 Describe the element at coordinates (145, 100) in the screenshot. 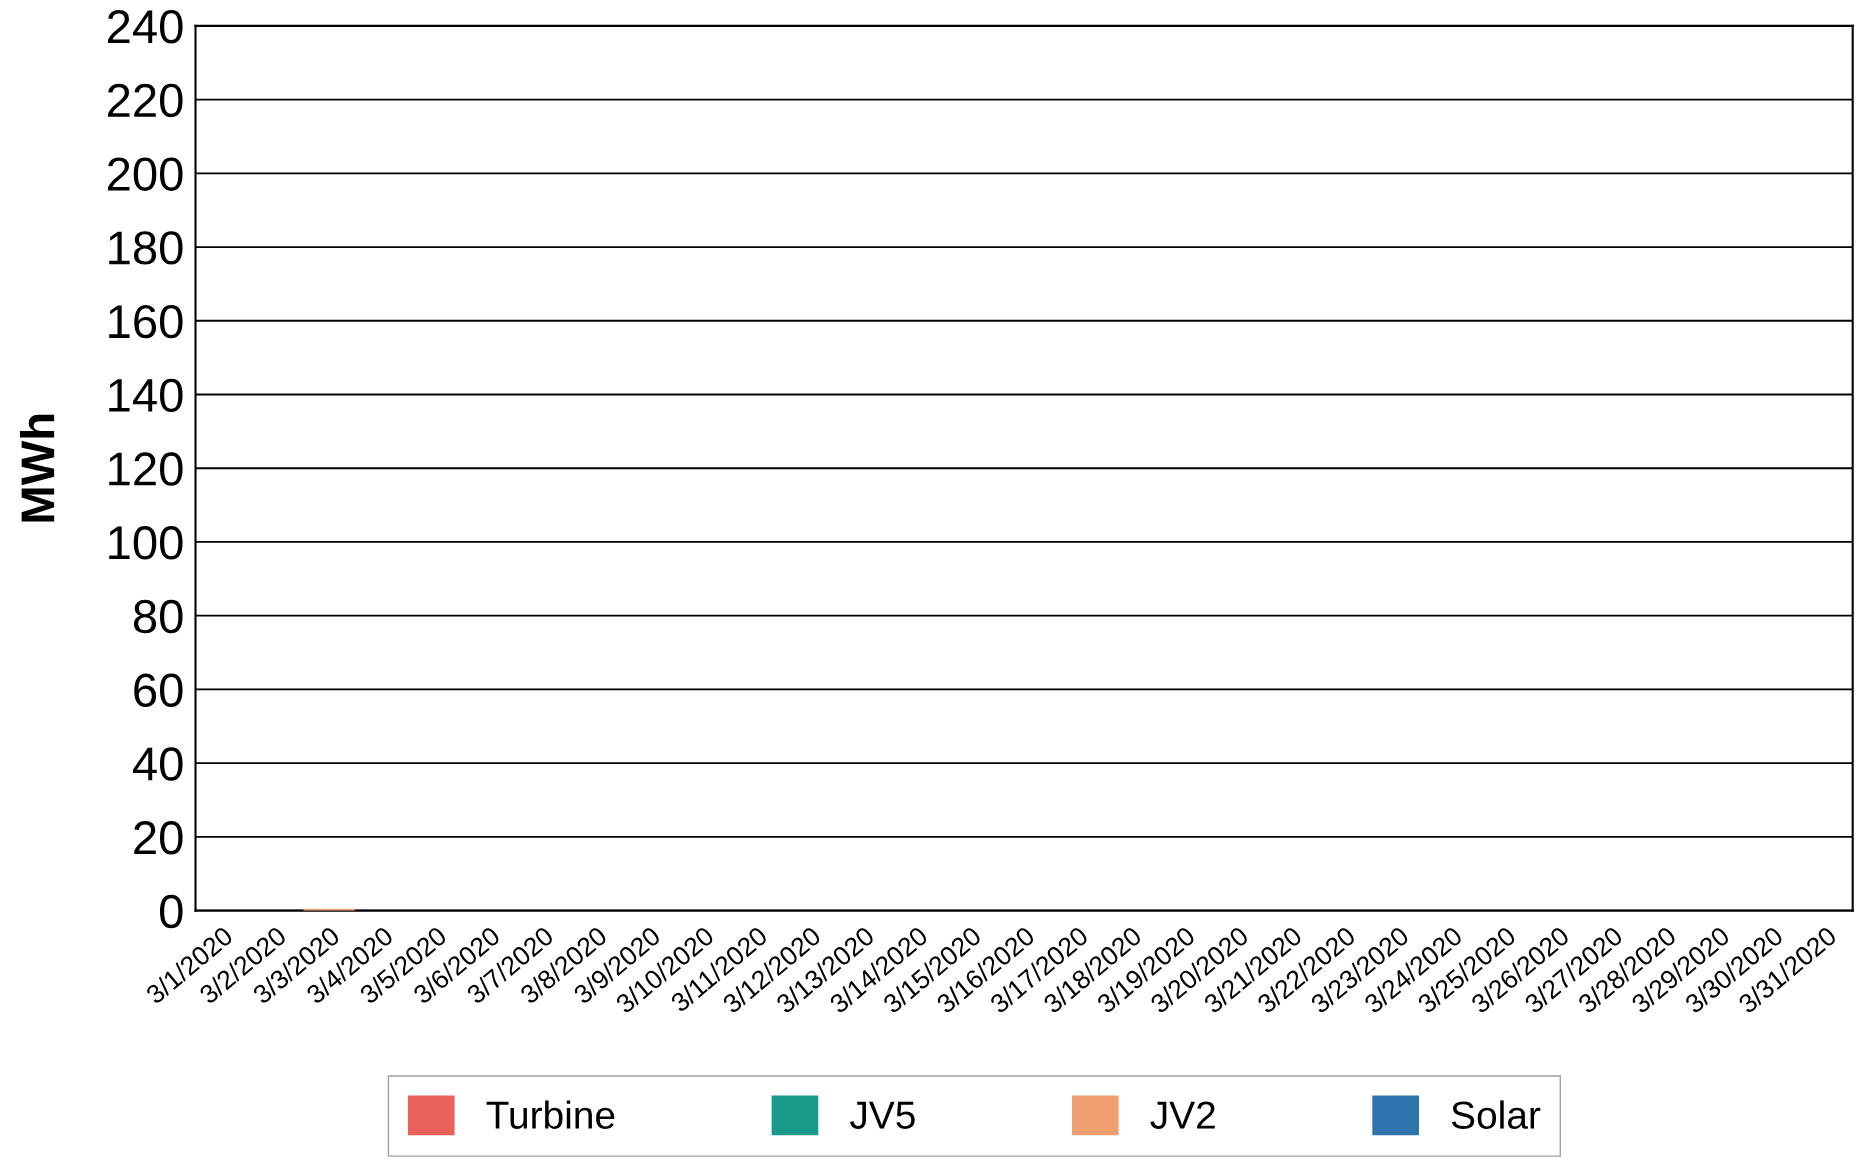

I see `y-tick-label: 220` at that location.